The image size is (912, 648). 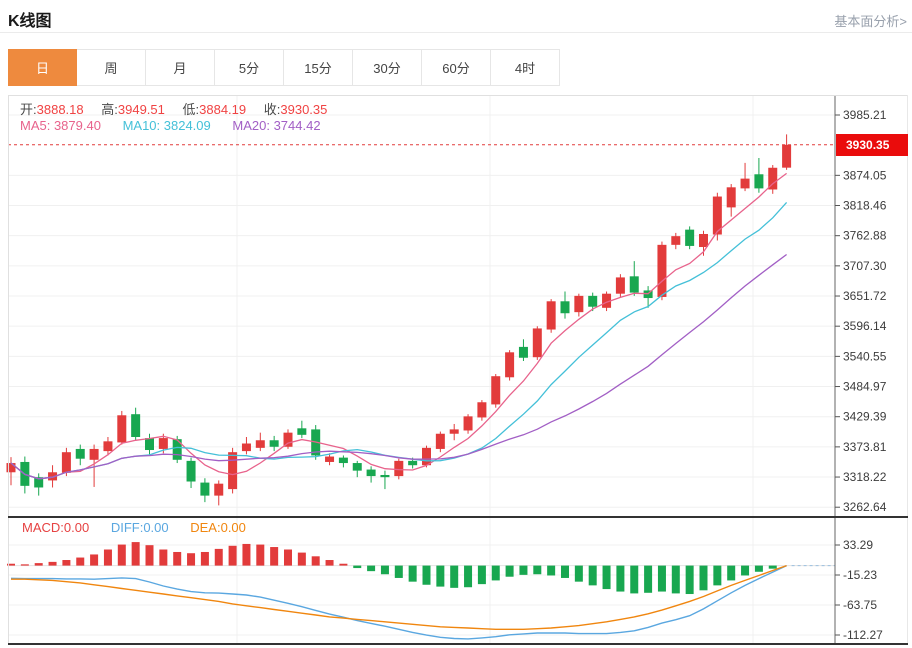 What do you see at coordinates (872, 145) in the screenshot?
I see `current-price-tag: 3930.35` at bounding box center [872, 145].